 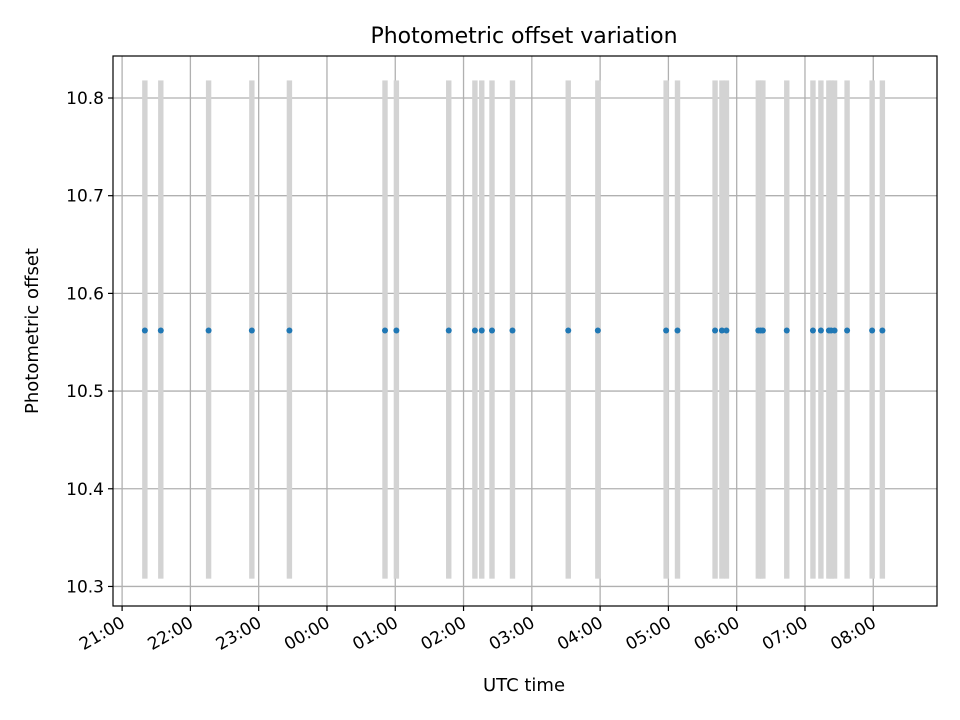 I want to click on y-tick-label: 10.5, so click(x=85, y=392).